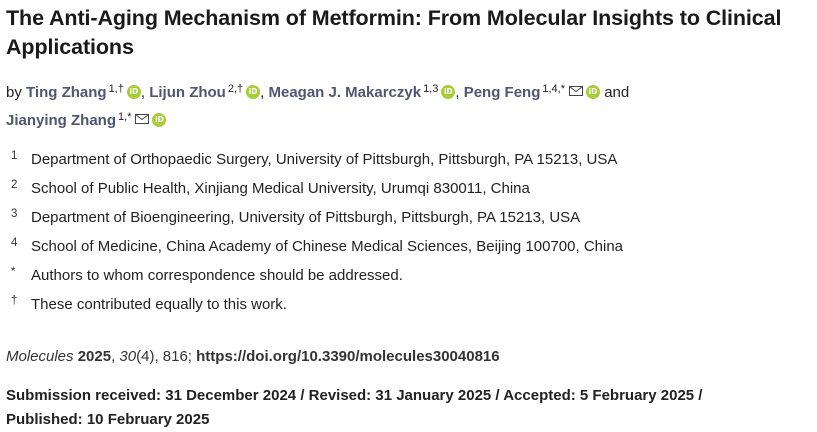 Image resolution: width=817 pixels, height=432 pixels. I want to click on author-3: Meagan J. Makarczyk 1,3 iD, so click(362, 92).